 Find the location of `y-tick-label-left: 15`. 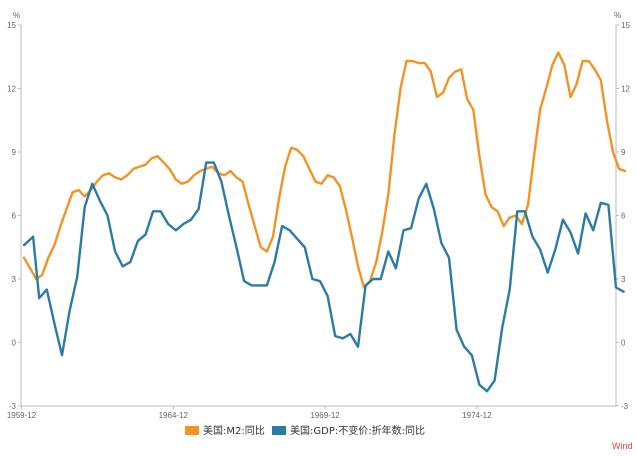

y-tick-label-left: 15 is located at coordinates (11, 25).